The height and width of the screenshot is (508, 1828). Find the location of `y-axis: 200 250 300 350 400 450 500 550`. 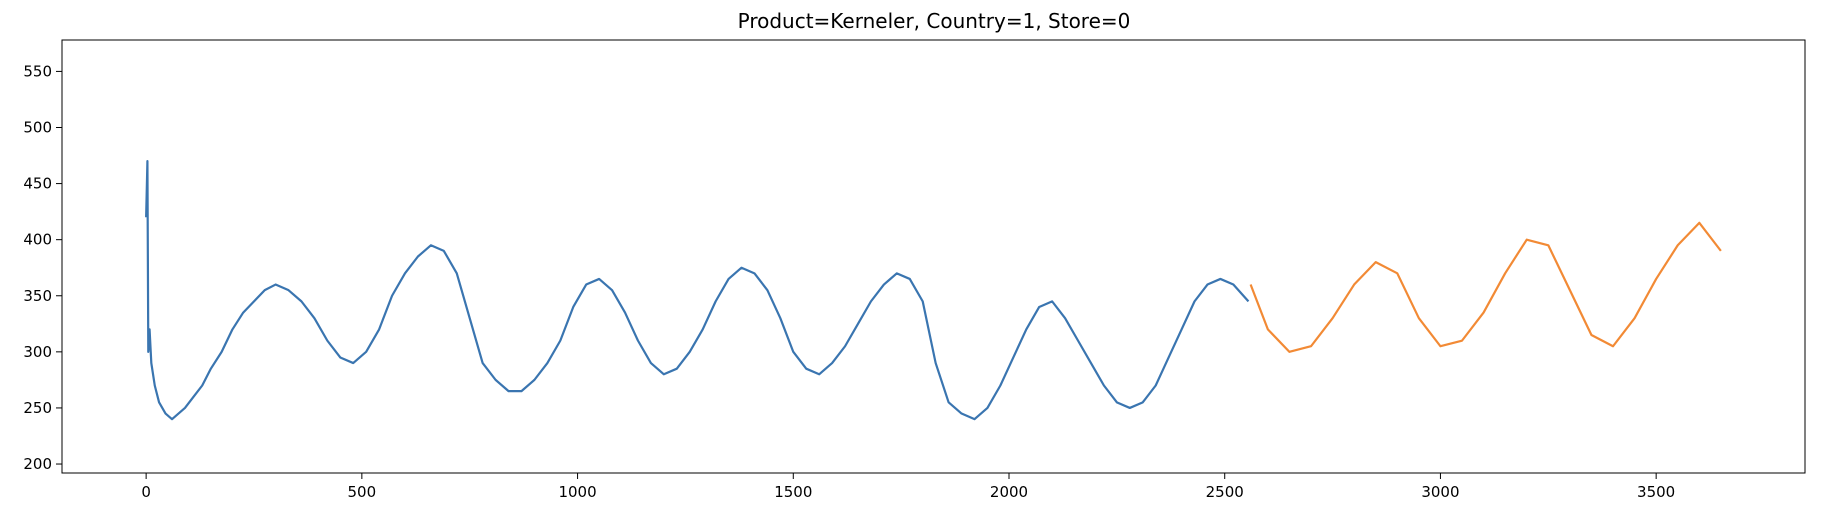

y-axis: 200 250 300 350 400 450 500 550 is located at coordinates (42, 267).